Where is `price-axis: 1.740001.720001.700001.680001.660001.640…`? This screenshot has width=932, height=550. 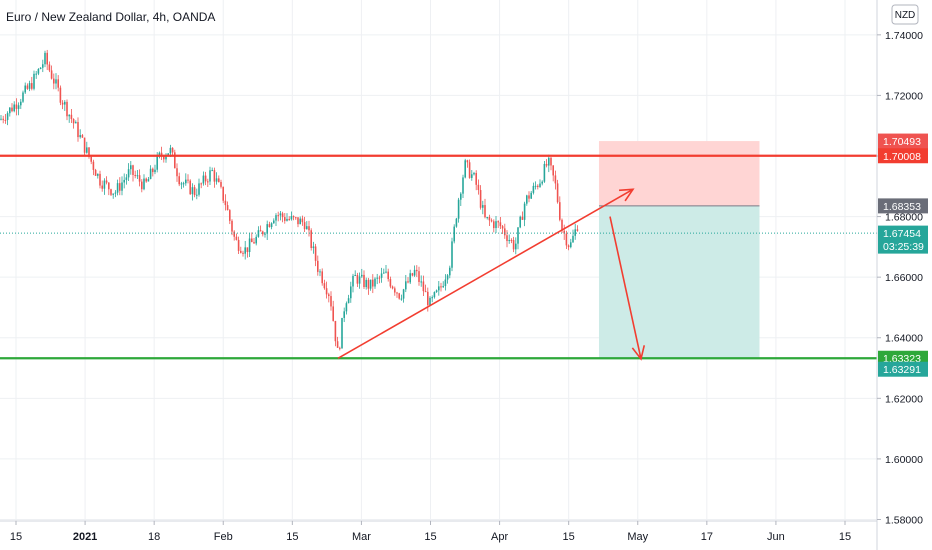 price-axis: 1.740001.720001.700001.680001.660001.640… is located at coordinates (900, 278).